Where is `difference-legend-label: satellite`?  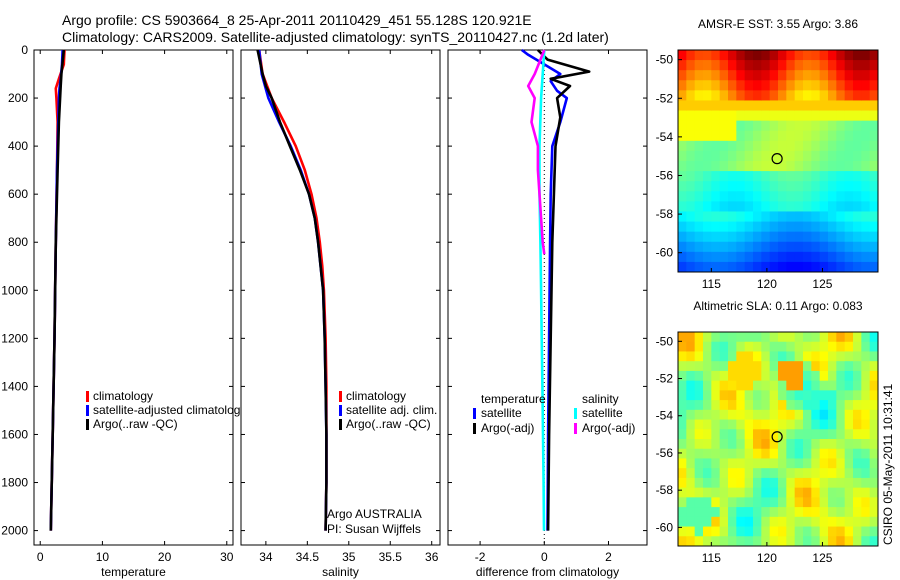
difference-legend-label: satellite is located at coordinates (501, 413).